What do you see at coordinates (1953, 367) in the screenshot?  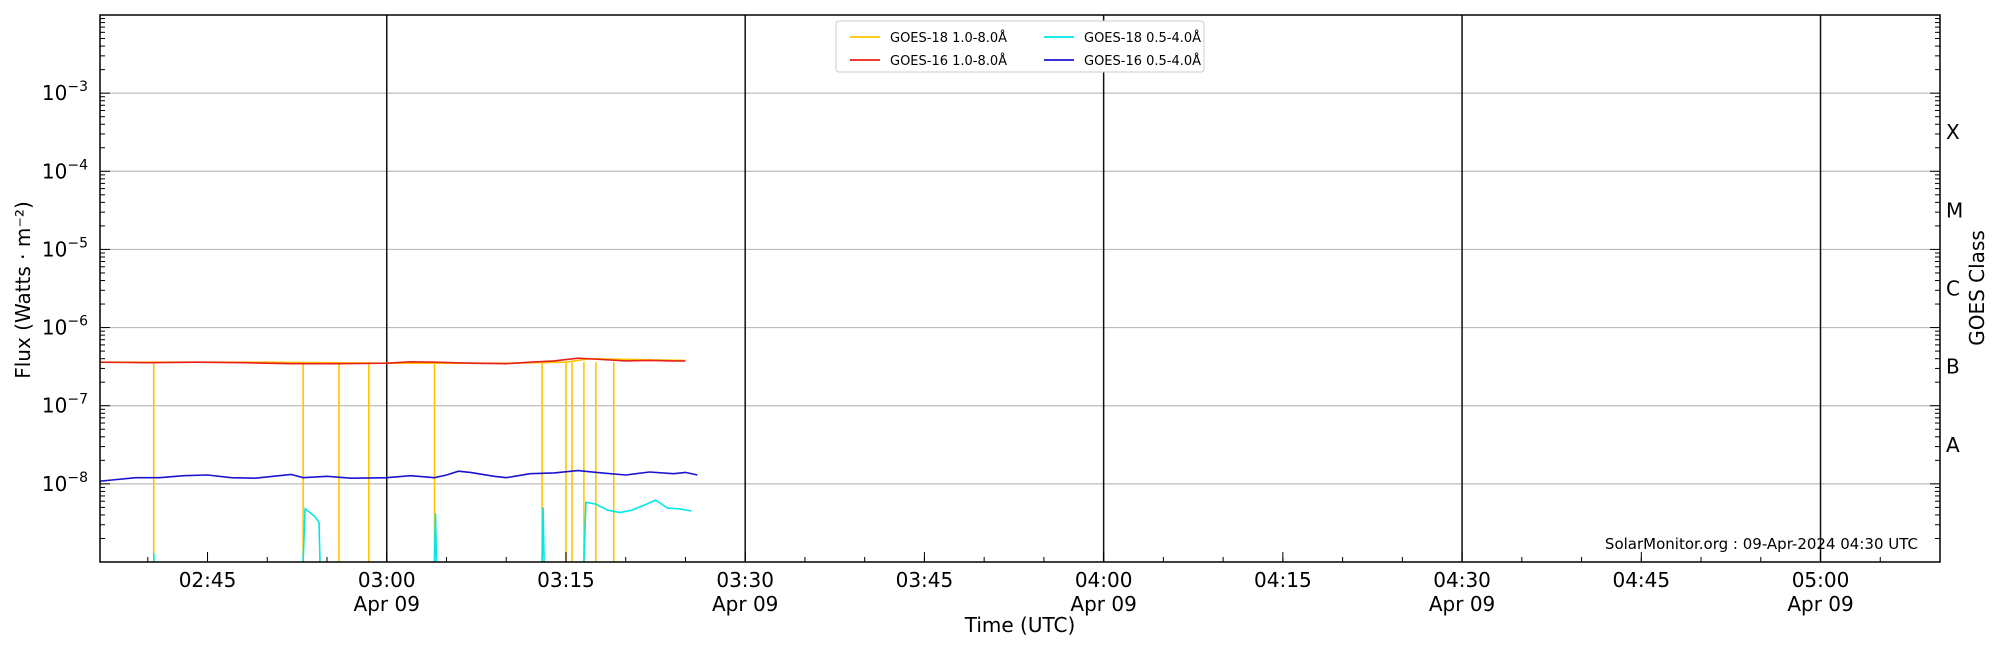 I see `goes-class-label: B` at bounding box center [1953, 367].